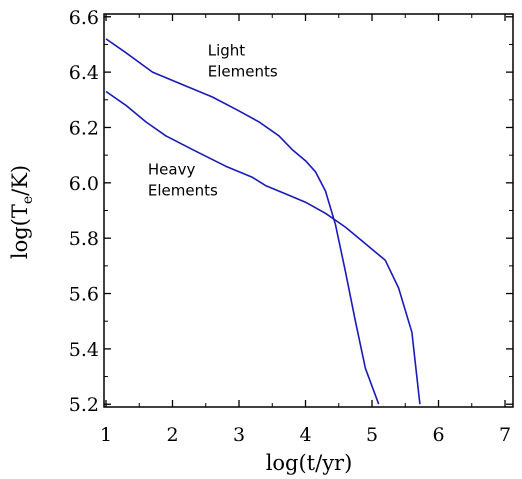 Image resolution: width=522 pixels, height=479 pixels. What do you see at coordinates (172, 170) in the screenshot?
I see `annotation-line: Heavy` at bounding box center [172, 170].